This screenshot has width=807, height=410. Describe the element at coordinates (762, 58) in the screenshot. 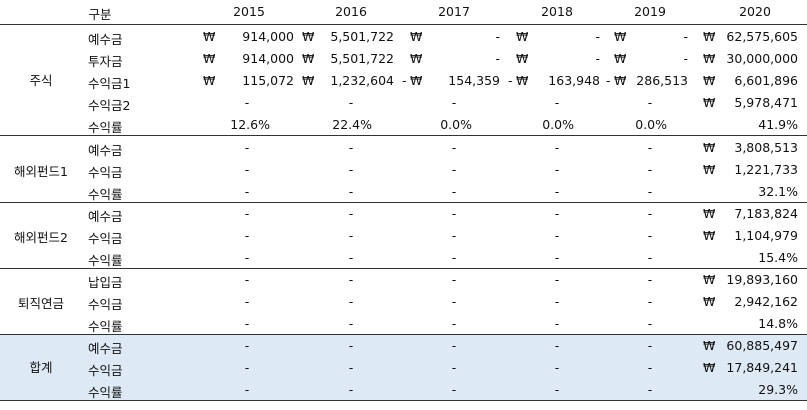

I see `cell-2020: 30,000,000` at that location.